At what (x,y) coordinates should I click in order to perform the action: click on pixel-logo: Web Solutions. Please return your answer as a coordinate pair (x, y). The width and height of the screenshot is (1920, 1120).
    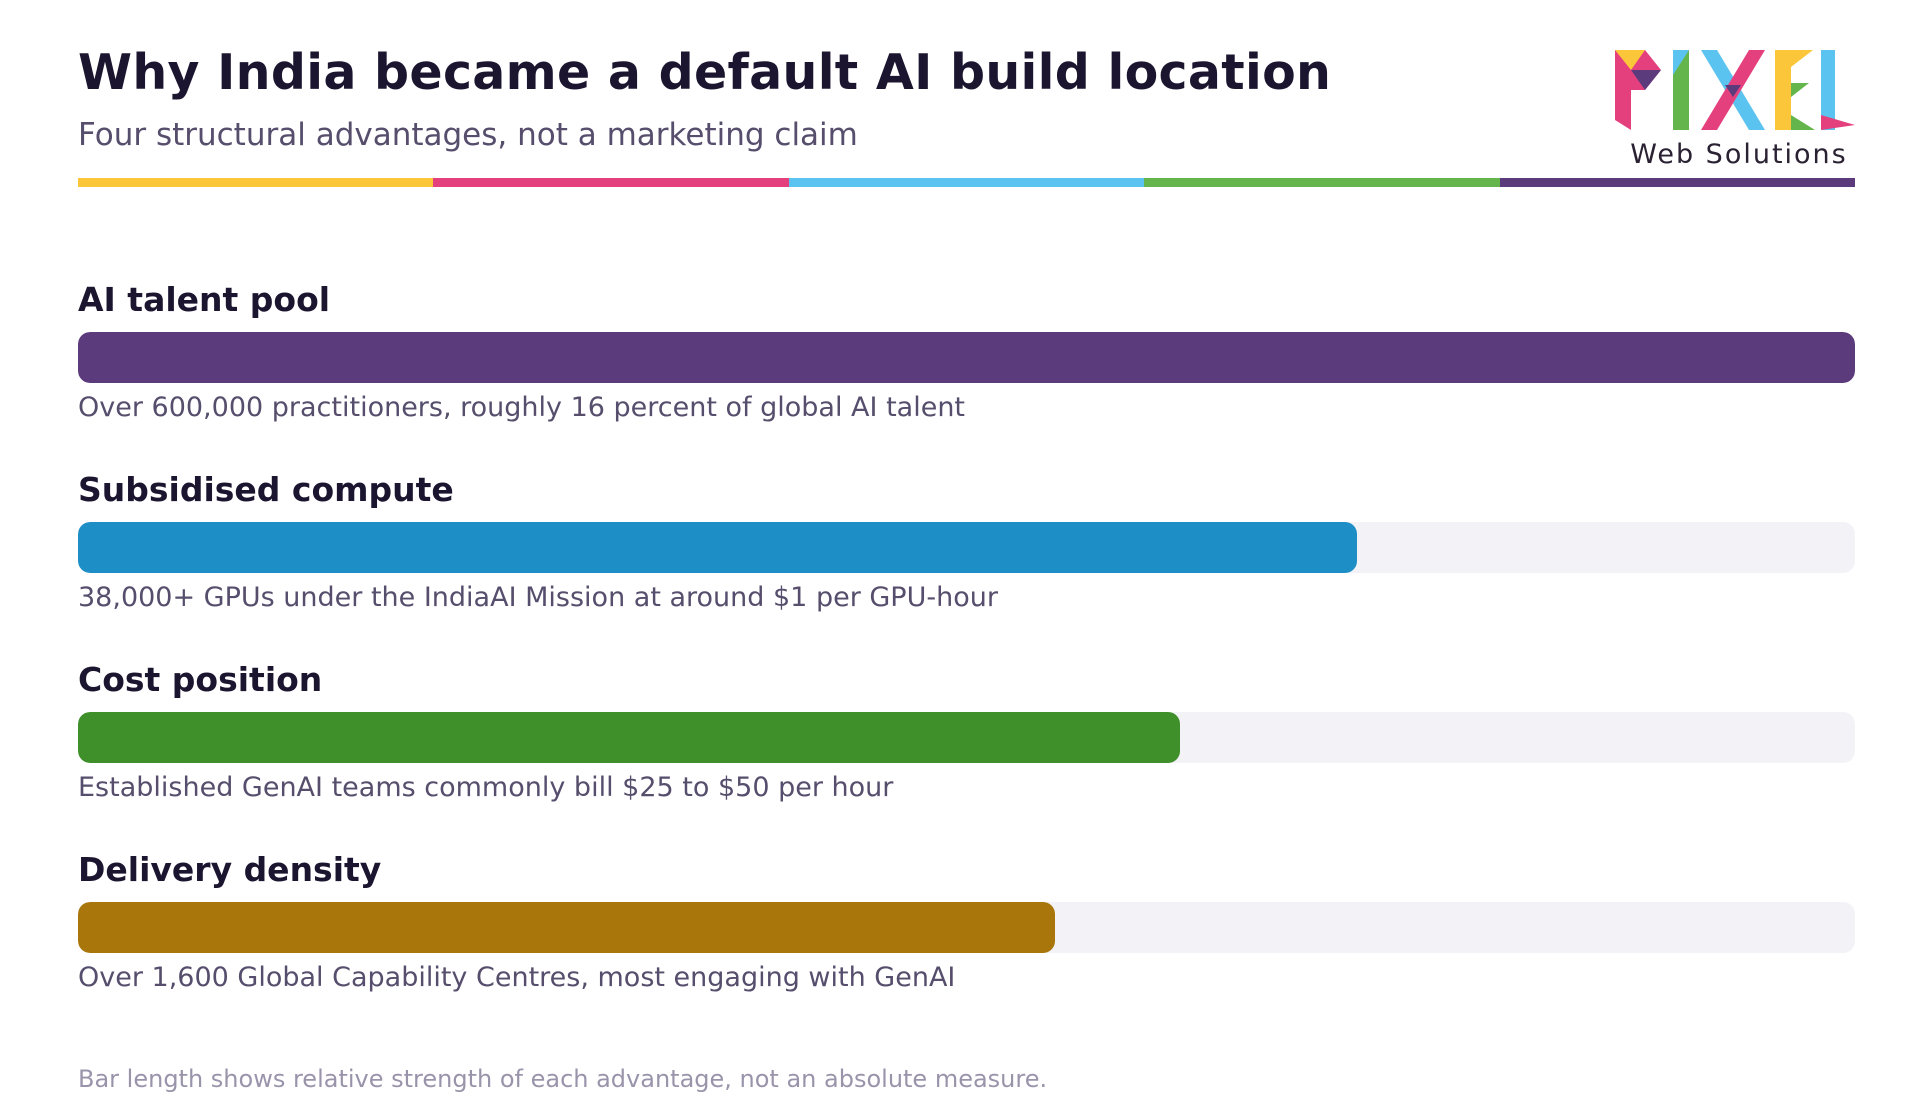
    Looking at the image, I should click on (1735, 110).